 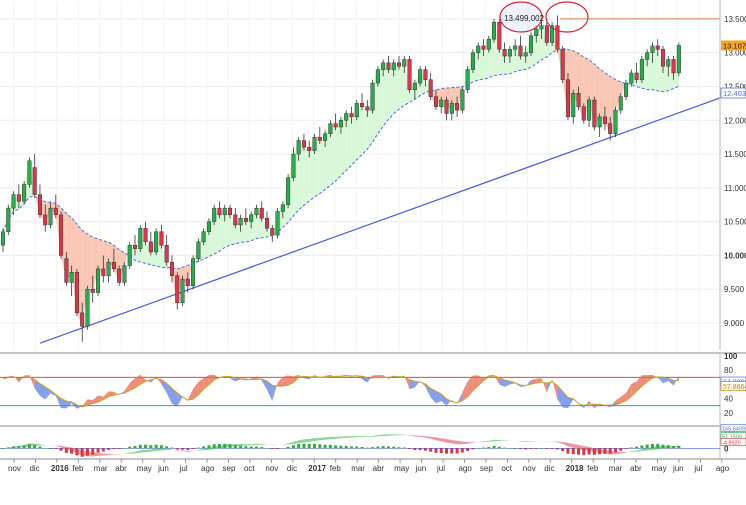 What do you see at coordinates (733, 429) in the screenshot?
I see `macd-tag-text: 165.6409` at bounding box center [733, 429].